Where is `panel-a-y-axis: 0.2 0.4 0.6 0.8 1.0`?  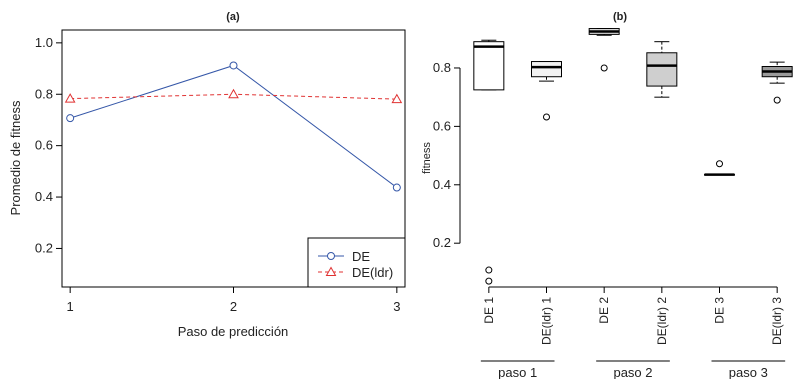
panel-a-y-axis: 0.2 0.4 0.6 0.8 1.0 is located at coordinates (48, 145).